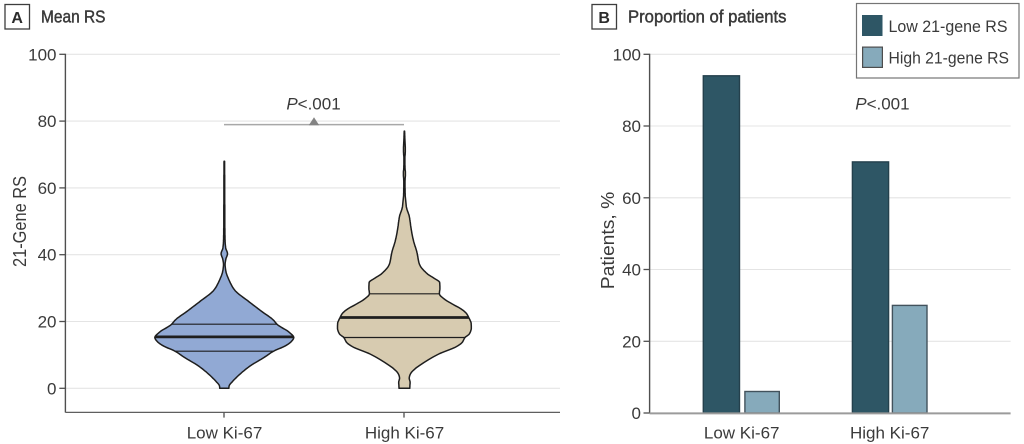 The width and height of the screenshot is (1024, 444). Describe the element at coordinates (604, 18) in the screenshot. I see `svg-text: B` at that location.